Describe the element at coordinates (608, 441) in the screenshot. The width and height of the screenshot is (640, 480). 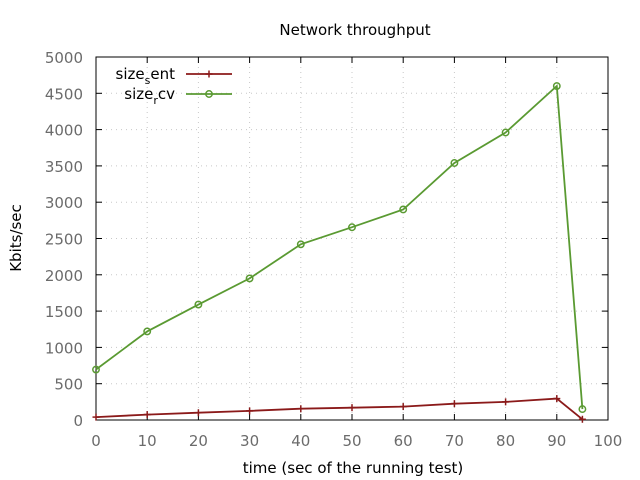
I see `x-tick-label: 100` at that location.